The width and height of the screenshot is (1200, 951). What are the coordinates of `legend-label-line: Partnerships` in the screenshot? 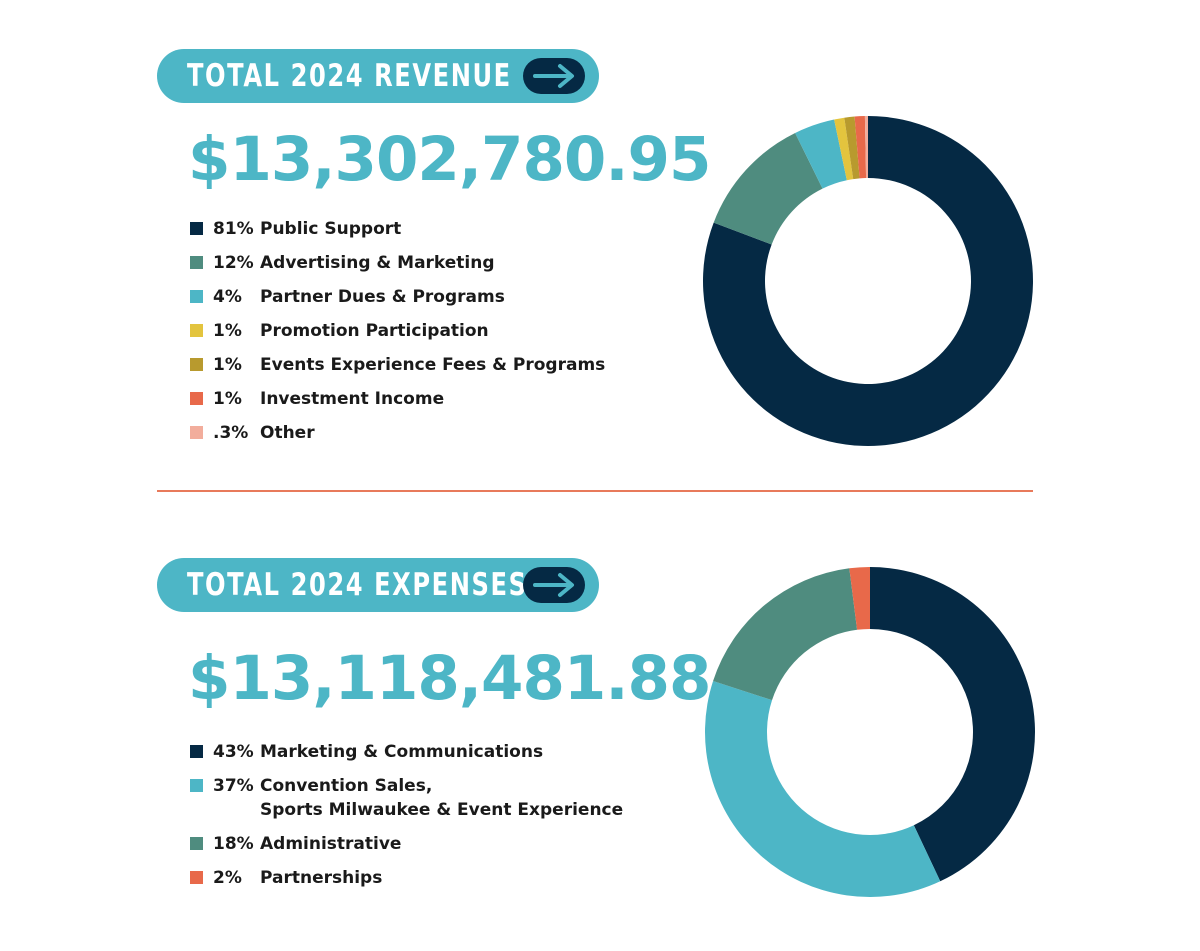 It's located at (321, 878).